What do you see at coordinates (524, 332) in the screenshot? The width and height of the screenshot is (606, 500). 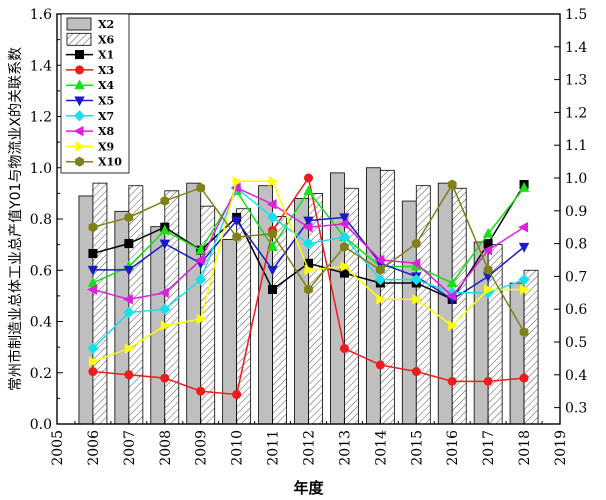 I see `point-x10-2018` at bounding box center [524, 332].